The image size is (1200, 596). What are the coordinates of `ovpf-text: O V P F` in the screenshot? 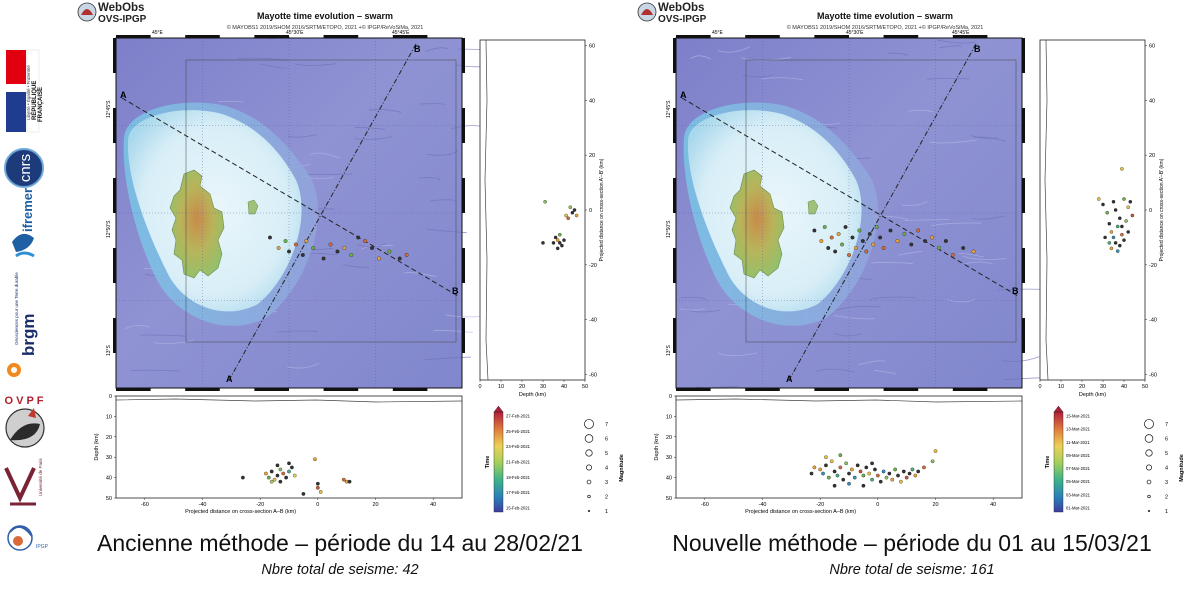 It's located at (24, 401).